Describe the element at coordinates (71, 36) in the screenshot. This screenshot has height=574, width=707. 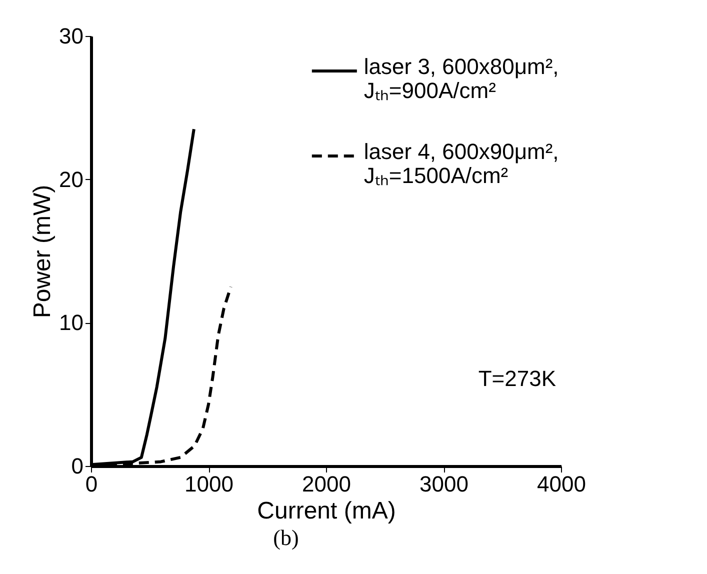
I see `y-tick-label: 30` at that location.